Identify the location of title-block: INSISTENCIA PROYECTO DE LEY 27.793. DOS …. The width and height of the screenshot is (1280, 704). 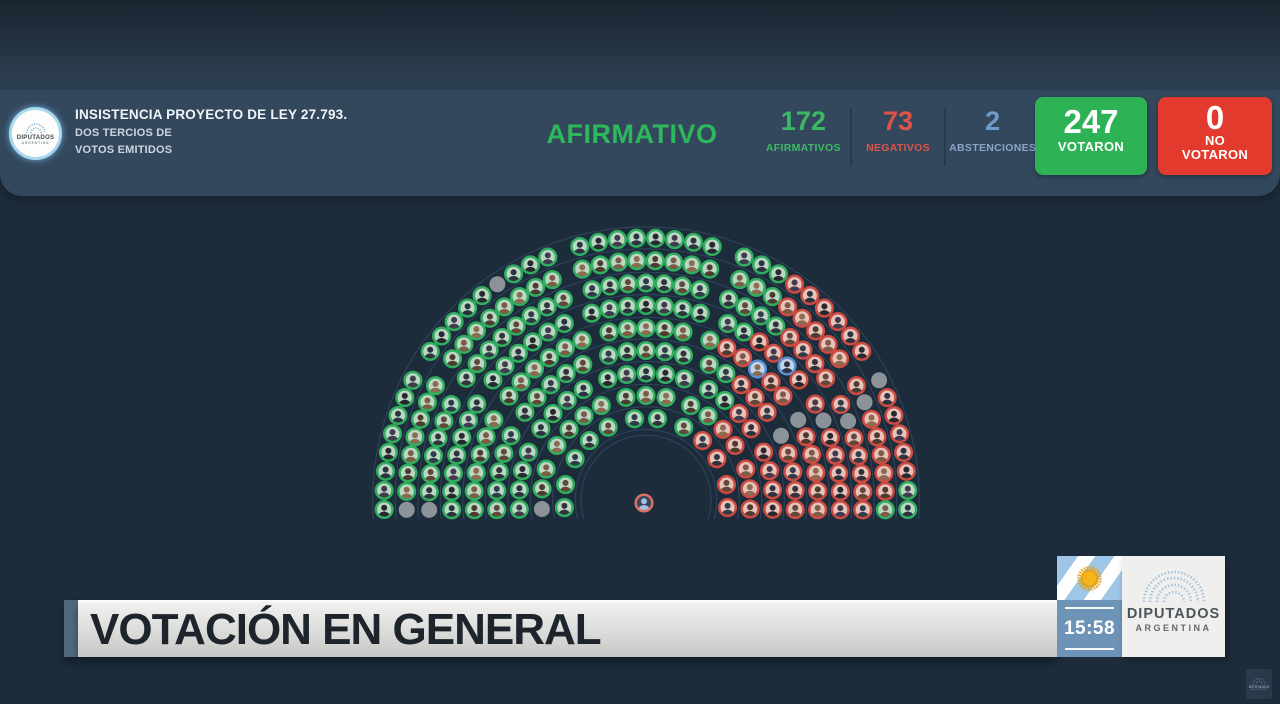
(285, 131).